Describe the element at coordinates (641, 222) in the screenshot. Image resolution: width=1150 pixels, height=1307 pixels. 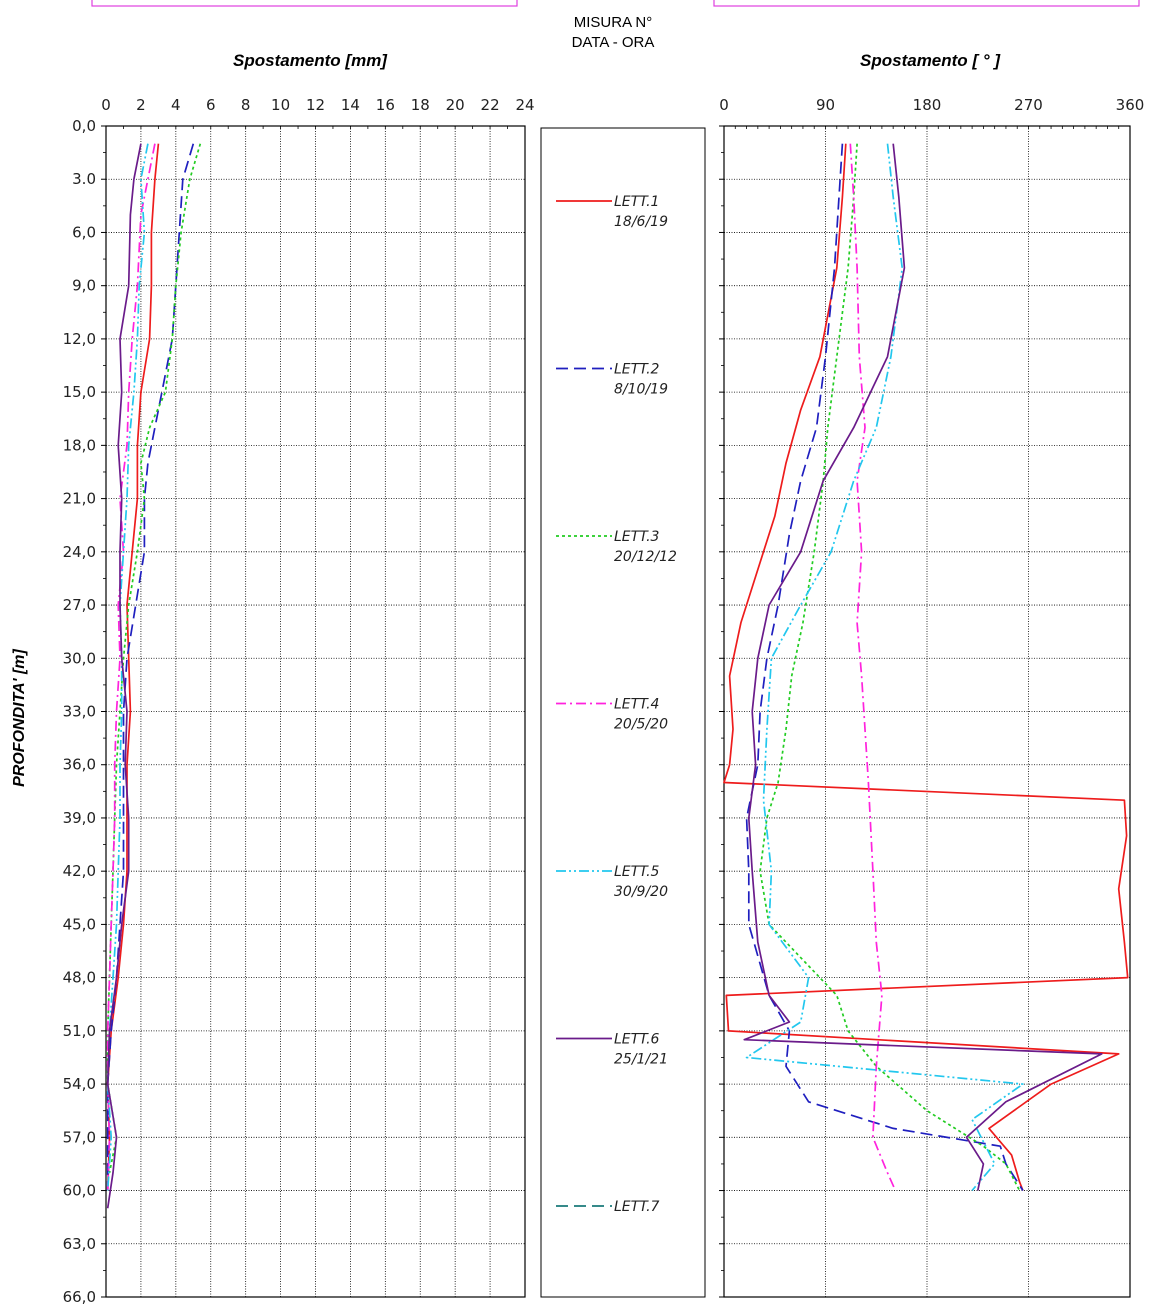
I see `legend-date: 18/6/19` at that location.